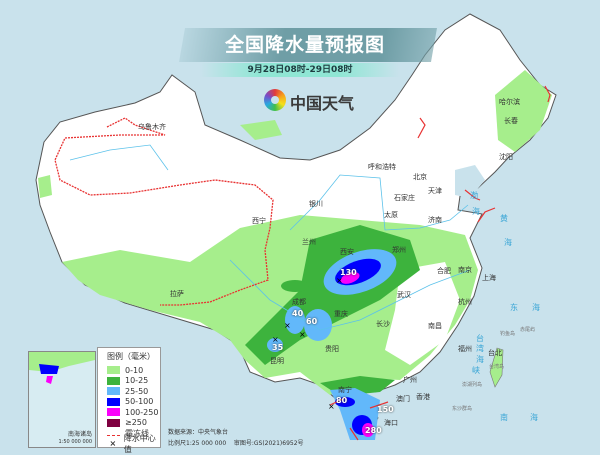 This screenshot has width=600, height=455. I want to click on city-label: 广州, so click(410, 380).